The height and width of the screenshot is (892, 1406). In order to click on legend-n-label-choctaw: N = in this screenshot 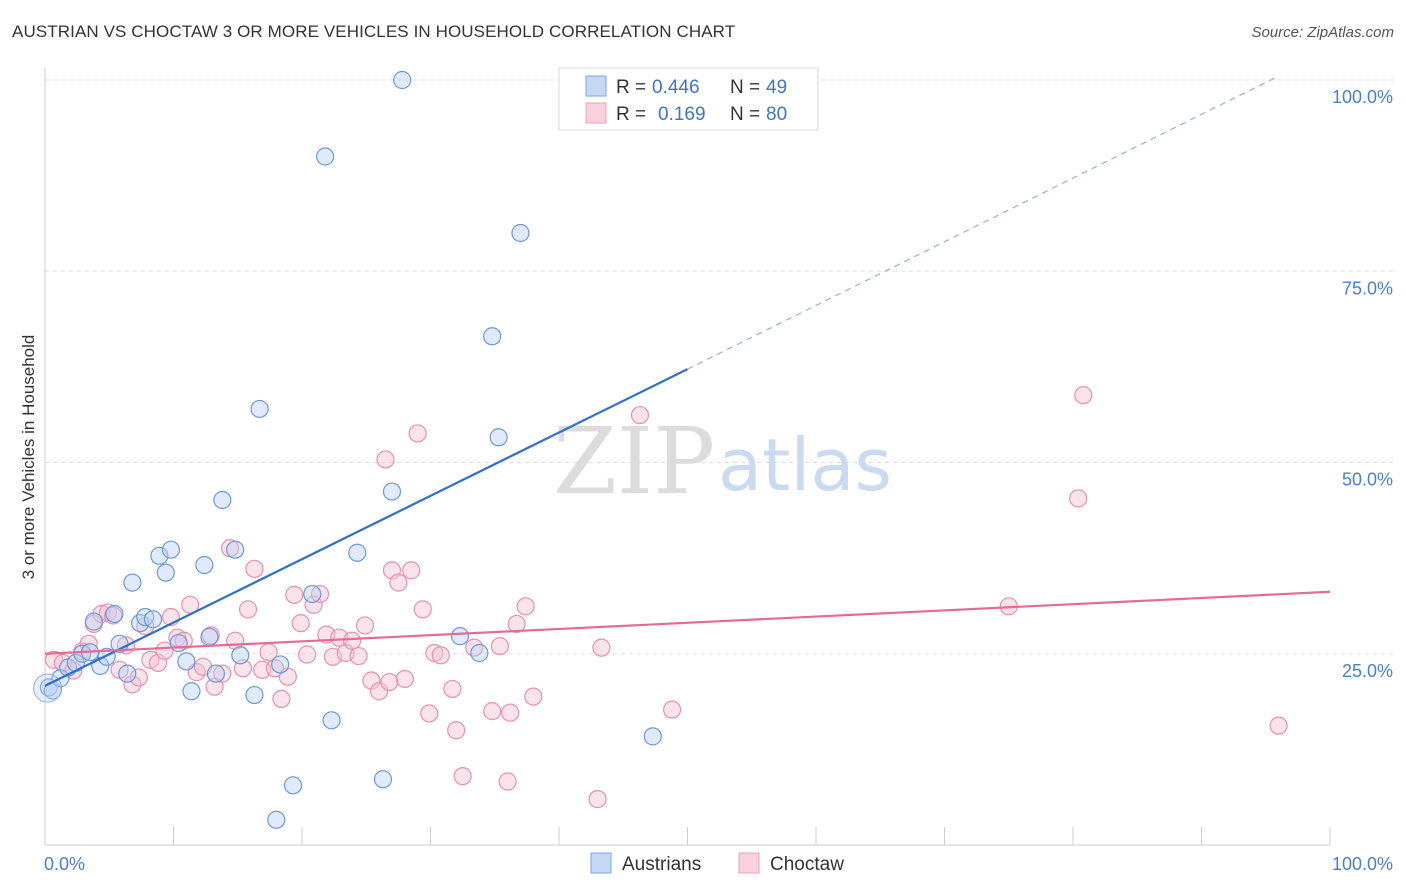, I will do `click(745, 114)`.